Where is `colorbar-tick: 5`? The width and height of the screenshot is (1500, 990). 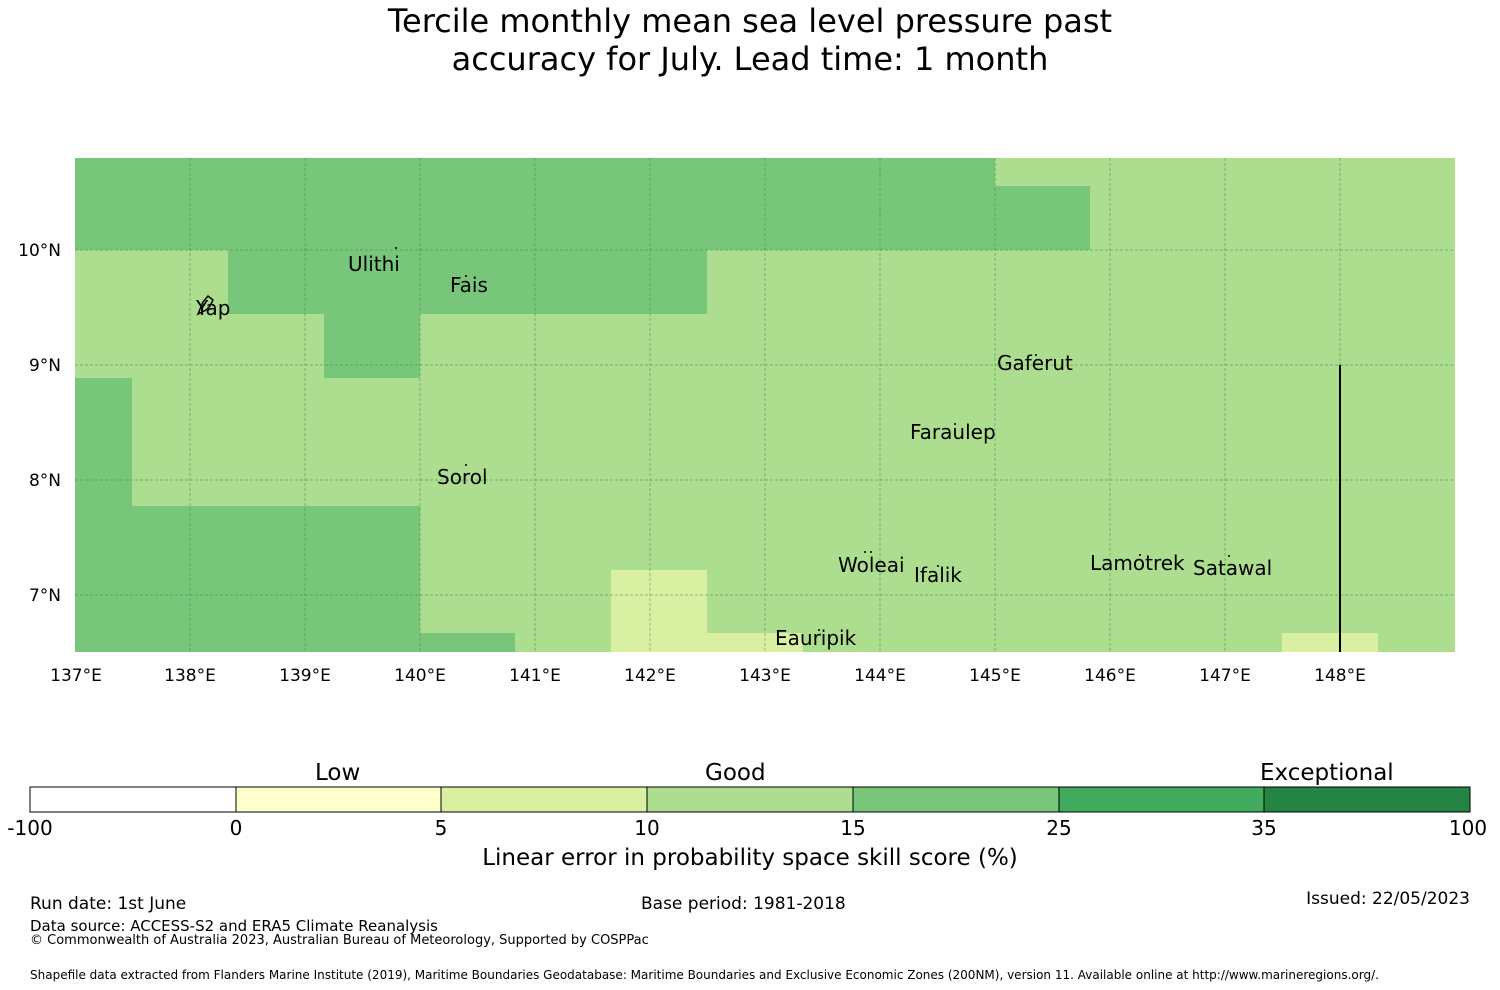 colorbar-tick: 5 is located at coordinates (441, 828).